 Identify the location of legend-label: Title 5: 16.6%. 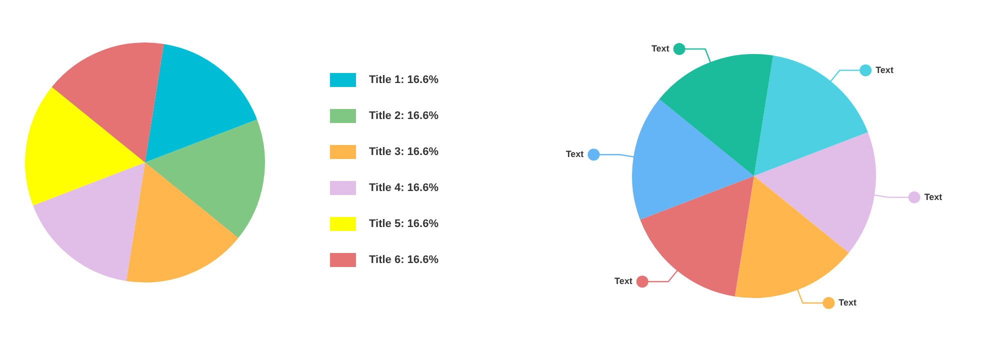
(403, 224).